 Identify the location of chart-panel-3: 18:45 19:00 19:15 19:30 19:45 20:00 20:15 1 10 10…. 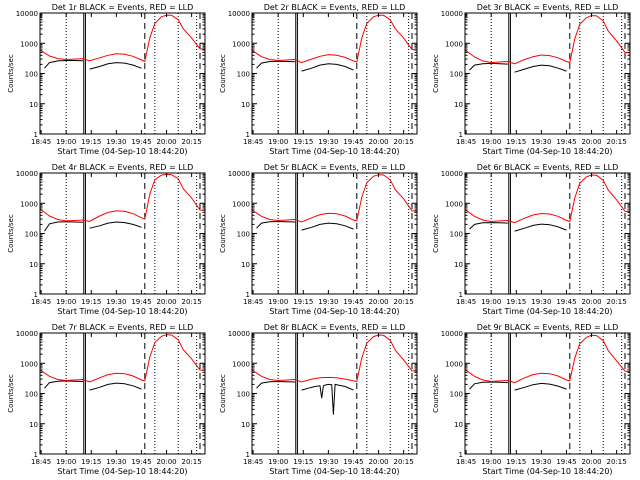
(531, 79).